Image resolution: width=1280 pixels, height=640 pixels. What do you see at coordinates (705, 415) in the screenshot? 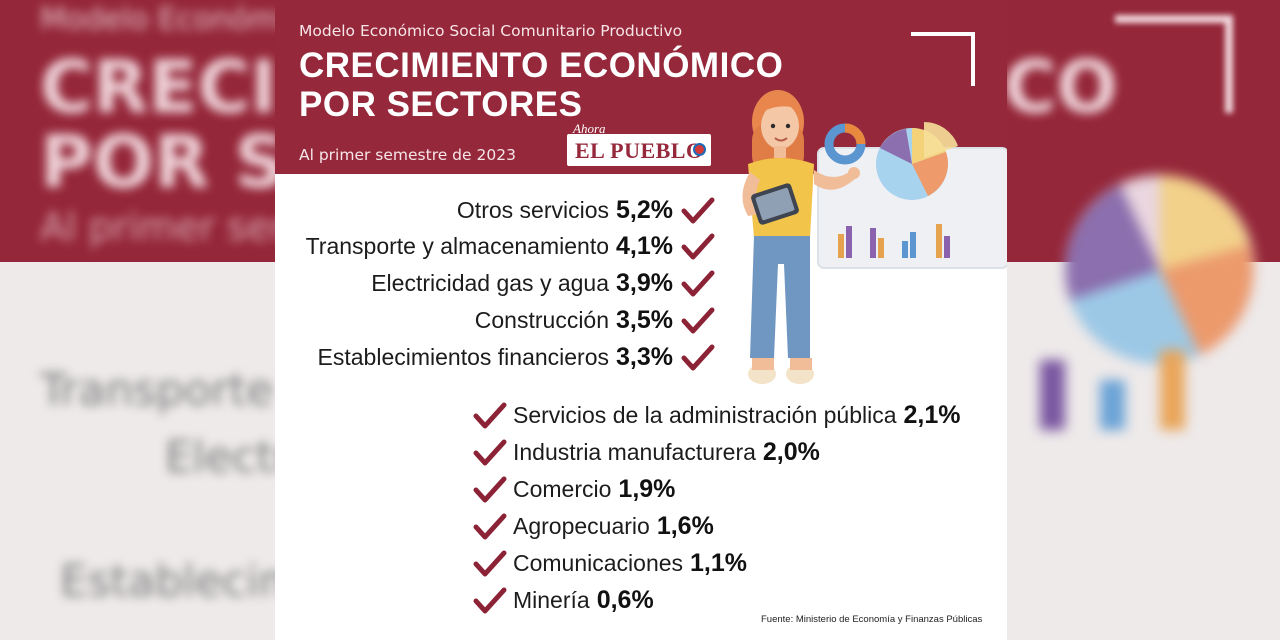
I see `sector-label: Servicios de la administración pública` at bounding box center [705, 415].